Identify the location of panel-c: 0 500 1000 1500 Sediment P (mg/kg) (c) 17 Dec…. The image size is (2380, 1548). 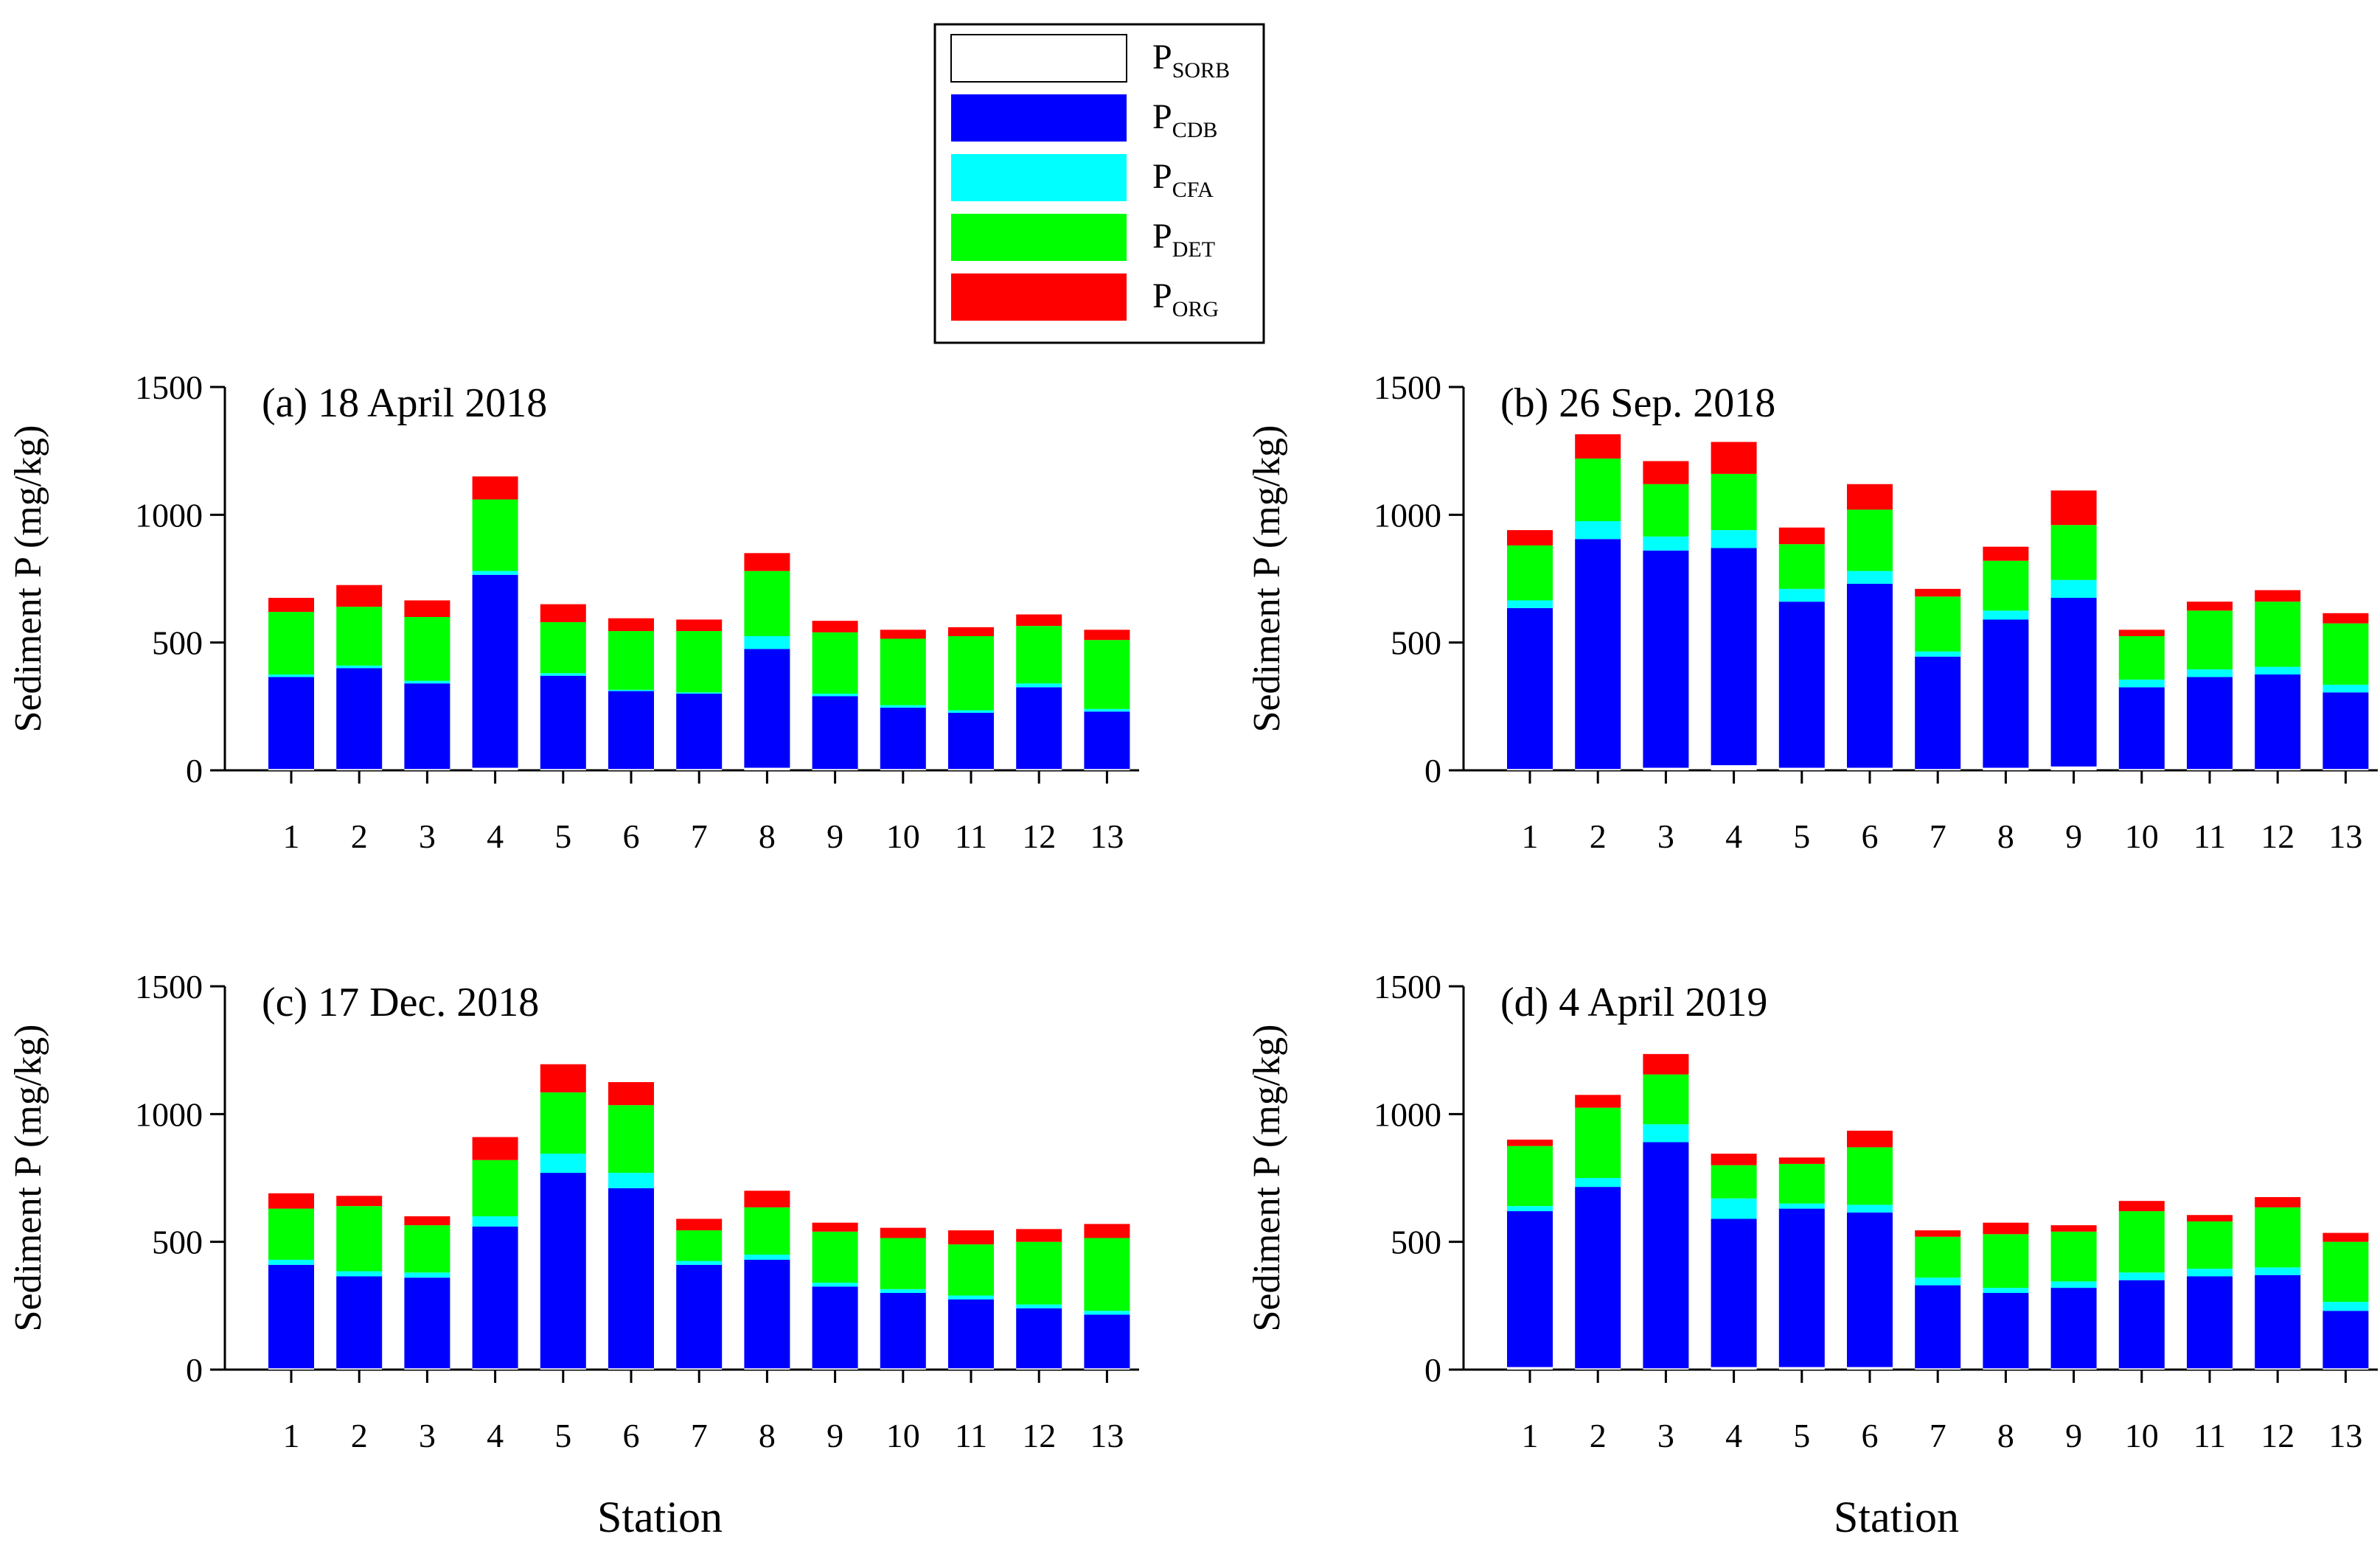
(573, 1211).